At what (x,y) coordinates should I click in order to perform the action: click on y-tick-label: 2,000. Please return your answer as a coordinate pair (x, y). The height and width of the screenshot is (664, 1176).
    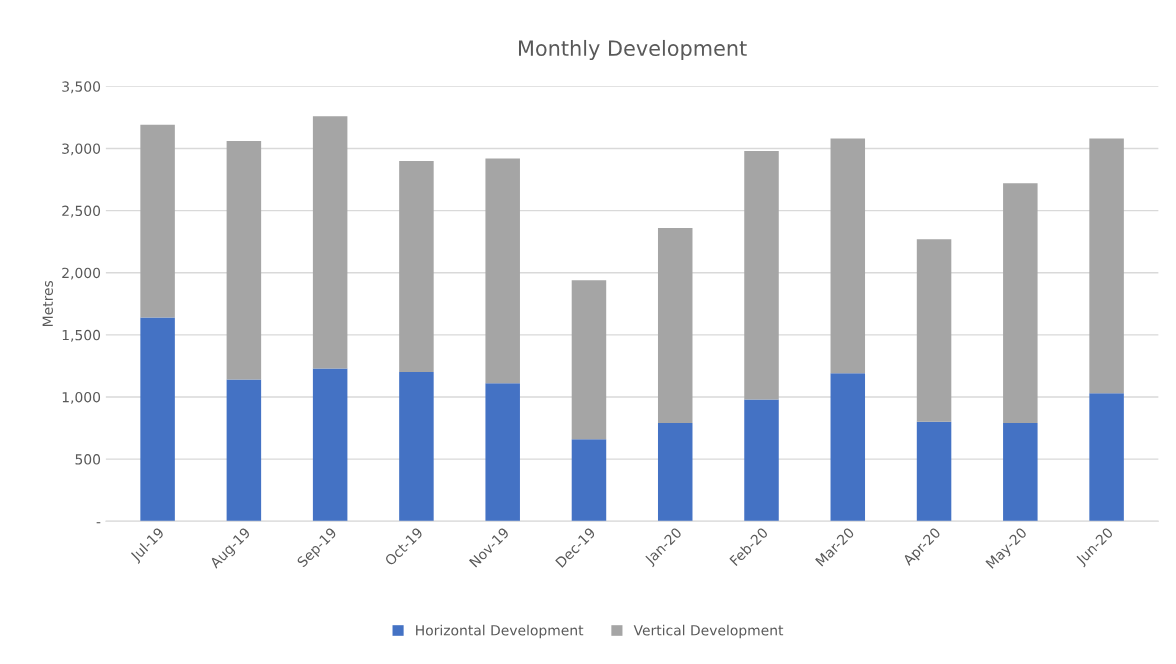
    Looking at the image, I should click on (81, 273).